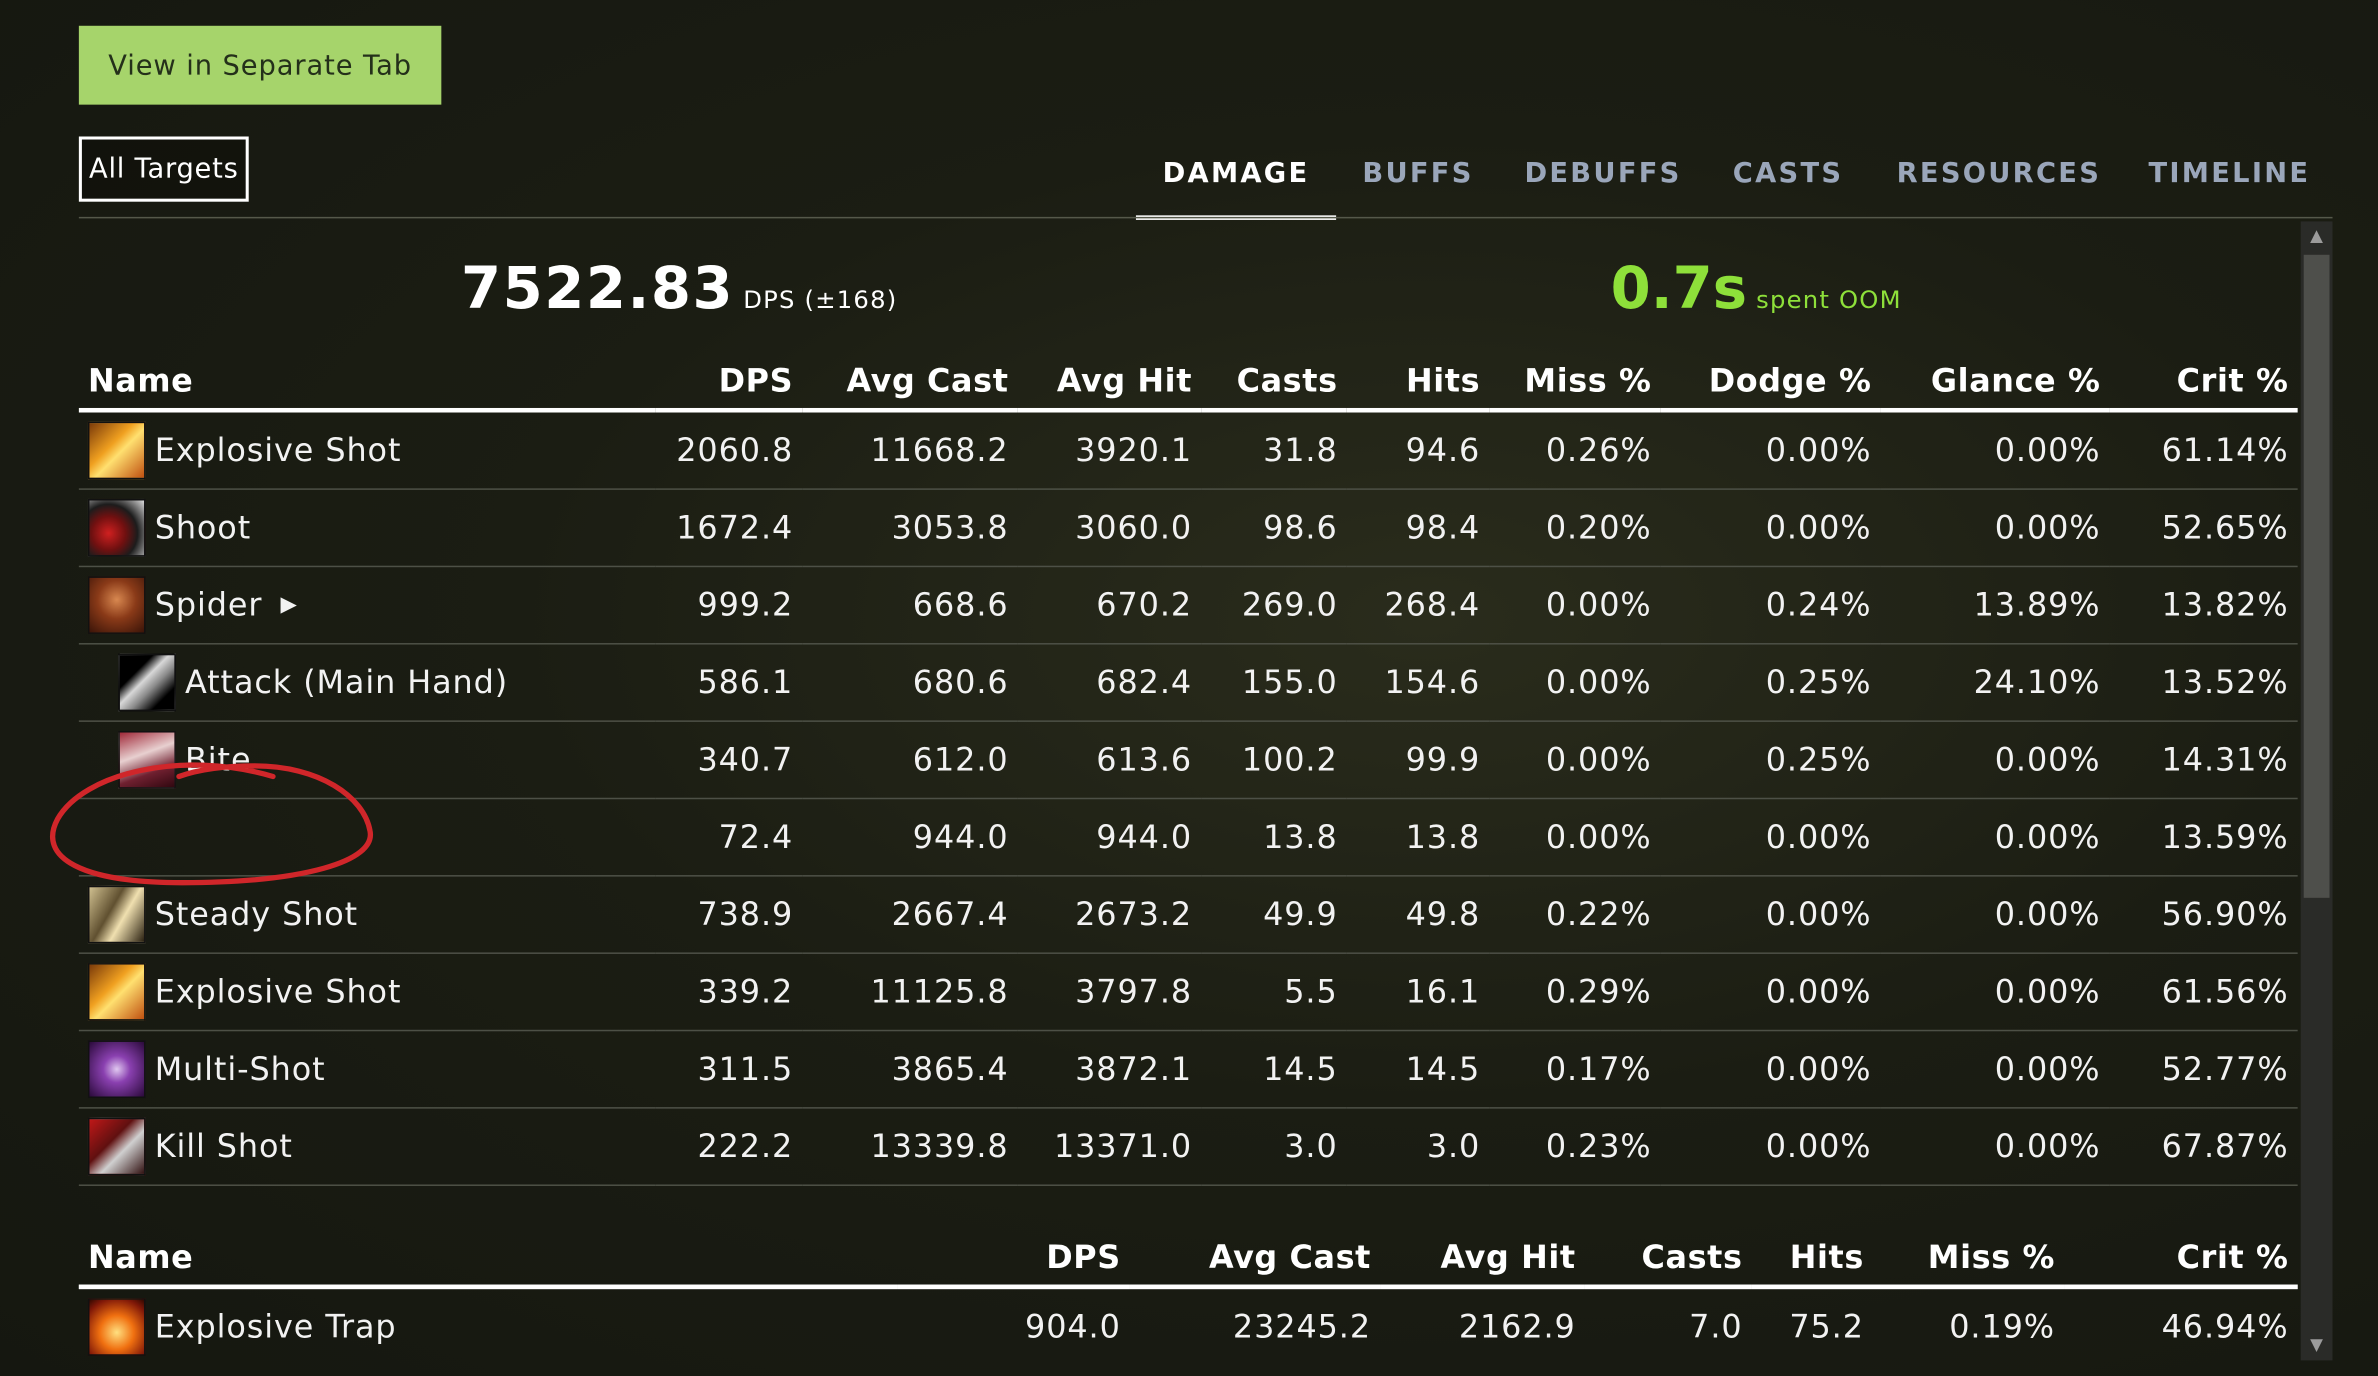 This screenshot has height=1376, width=2378. Describe the element at coordinates (2203, 760) in the screenshot. I see `stat-cell: 14.31%` at that location.